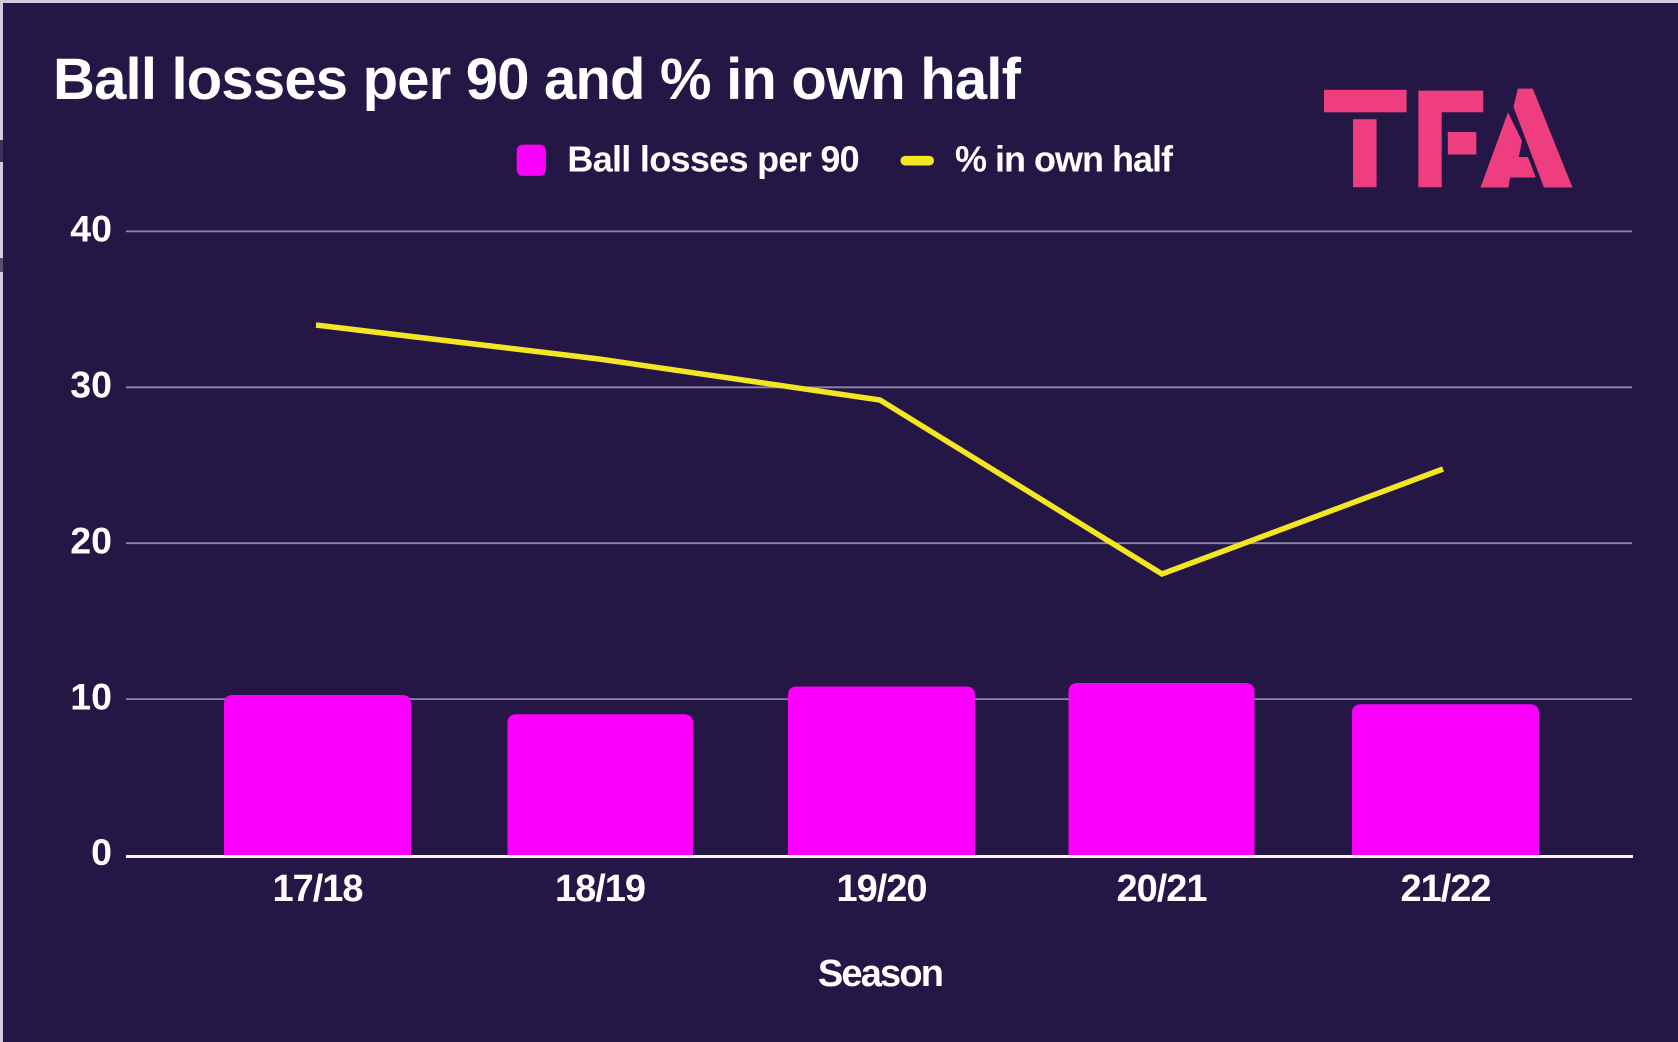 The height and width of the screenshot is (1042, 1678). I want to click on svg-text: 19/20, so click(881, 889).